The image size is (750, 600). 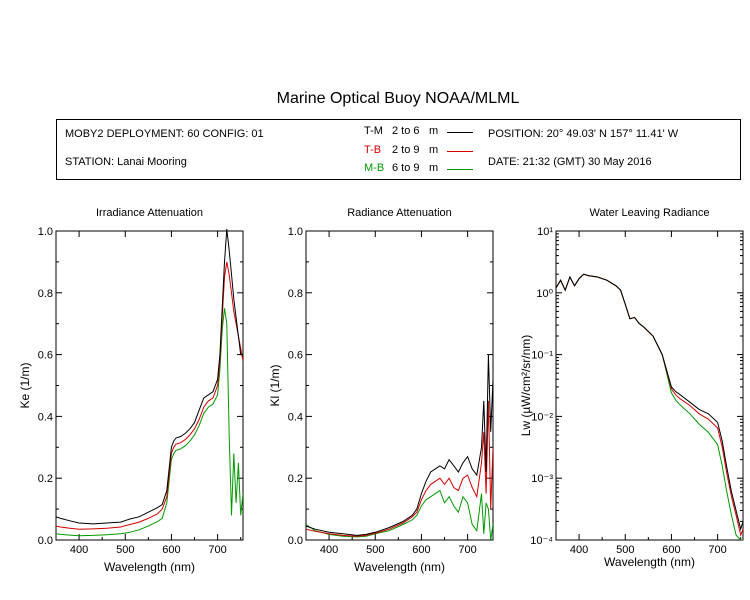 I want to click on chart-title: Radiance Attenuation, so click(x=399, y=213).